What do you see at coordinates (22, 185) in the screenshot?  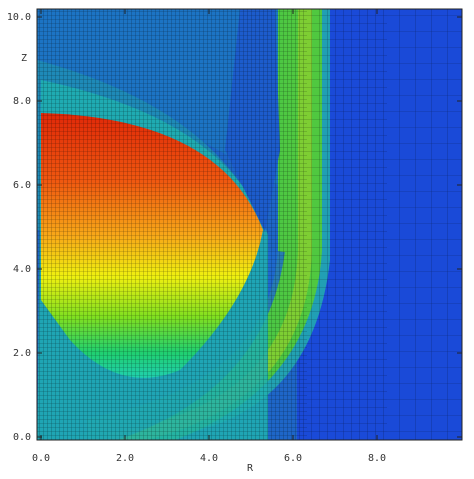 I see `y-tick-label: 6.0` at bounding box center [22, 185].